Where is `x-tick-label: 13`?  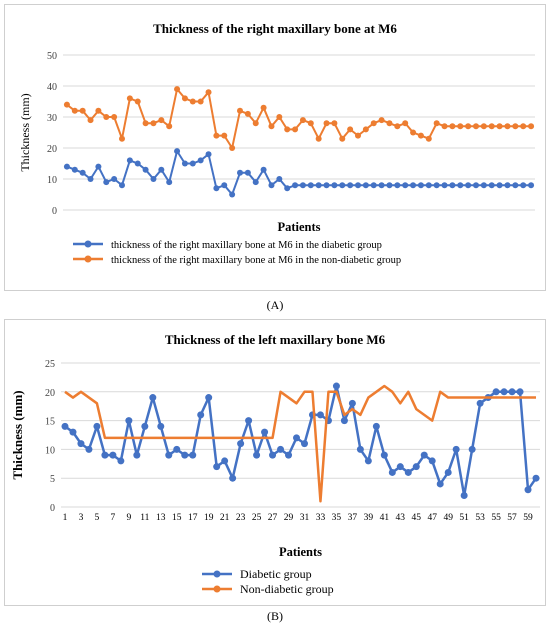
x-tick-label: 13 is located at coordinates (161, 518).